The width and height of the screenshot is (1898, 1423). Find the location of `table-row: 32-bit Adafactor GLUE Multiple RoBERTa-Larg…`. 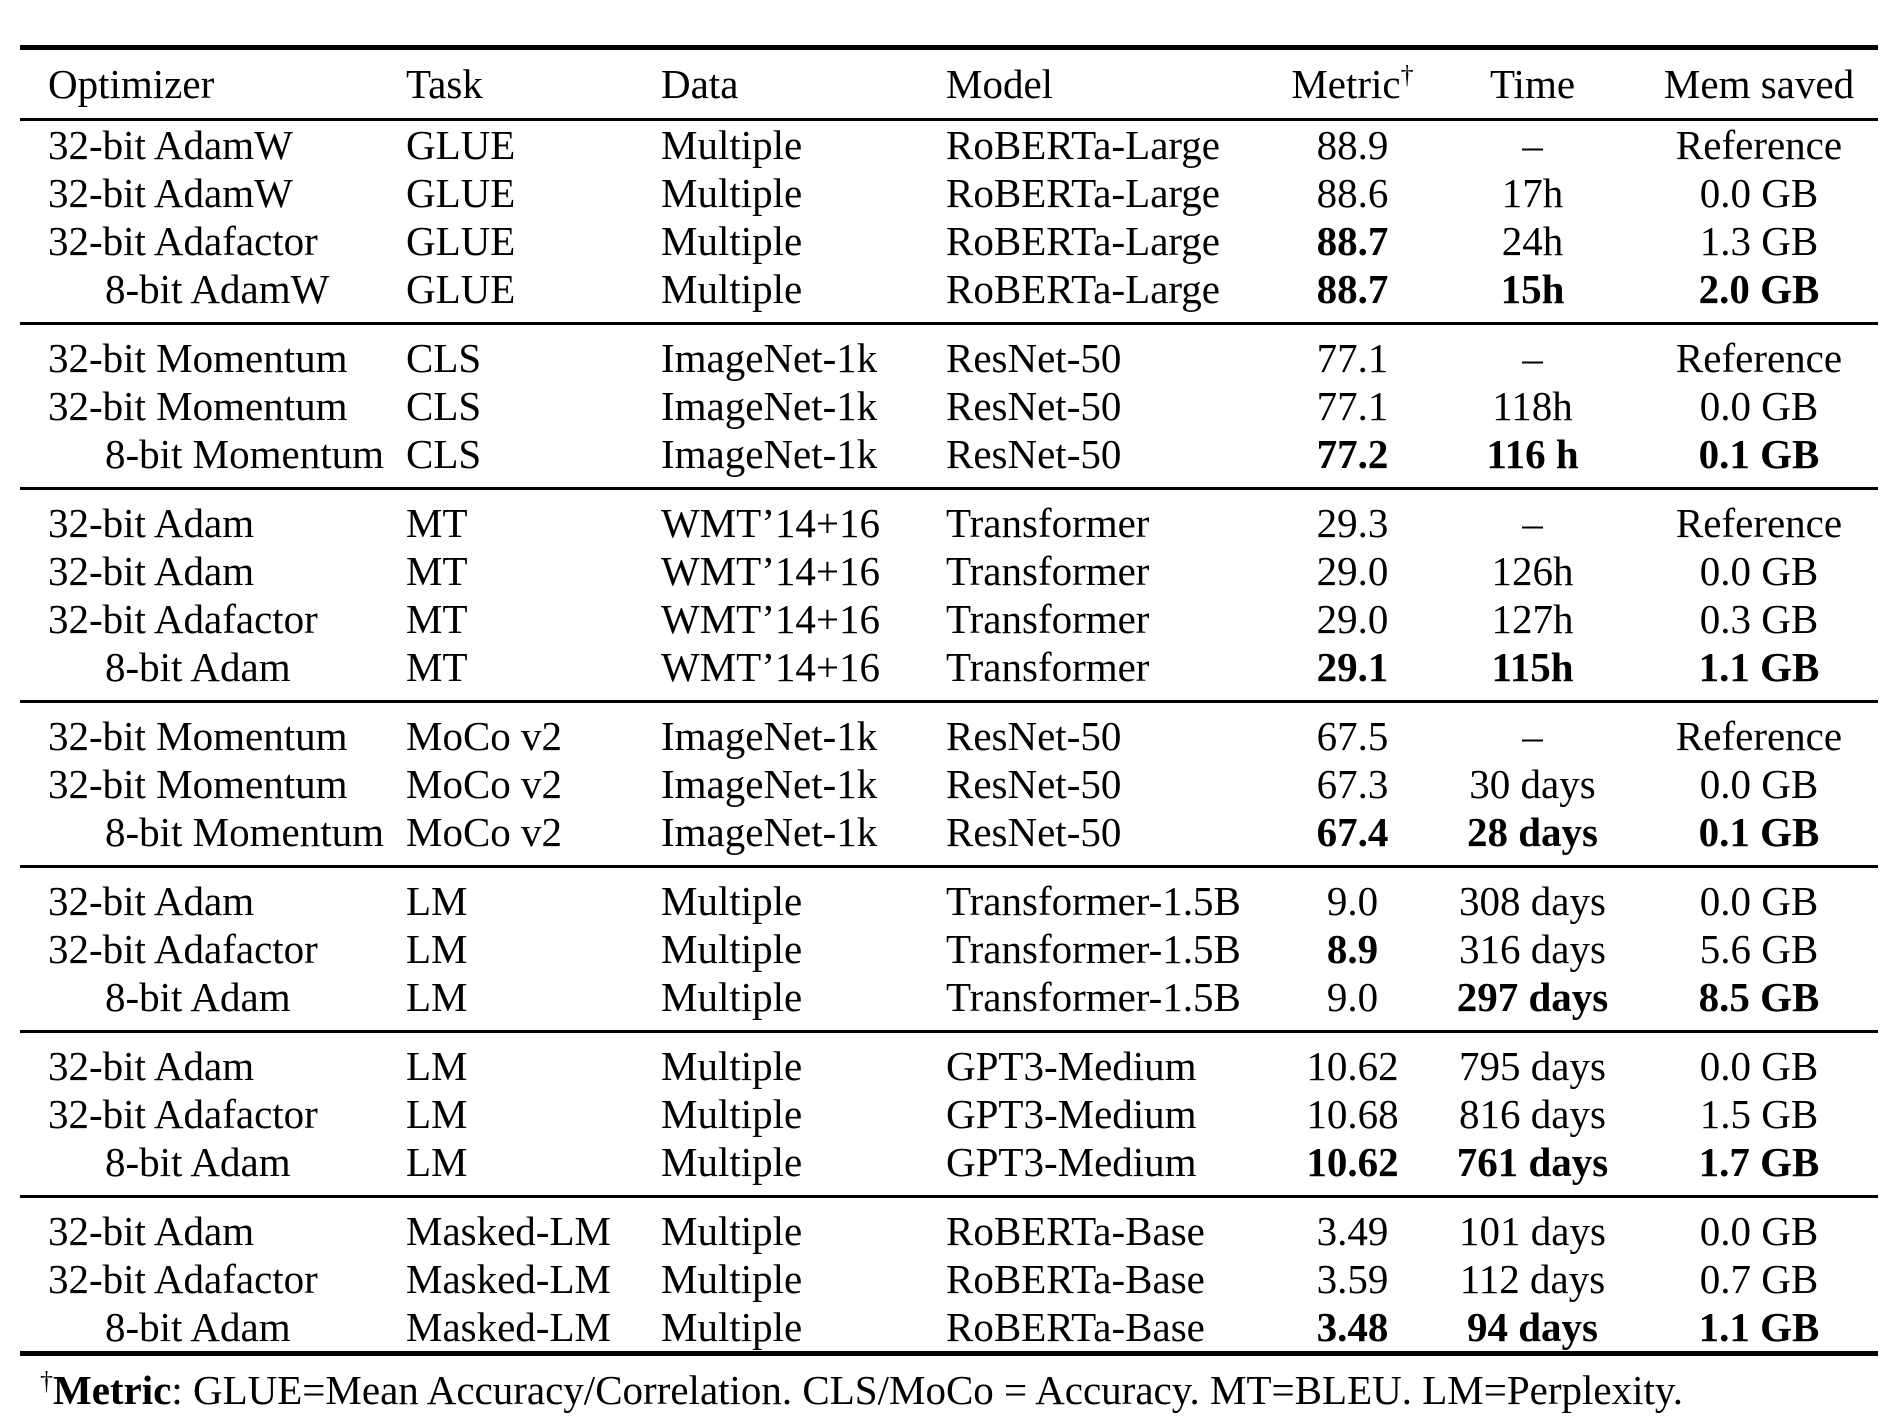

table-row: 32-bit Adafactor GLUE Multiple RoBERTa-Larg… is located at coordinates (949, 241).